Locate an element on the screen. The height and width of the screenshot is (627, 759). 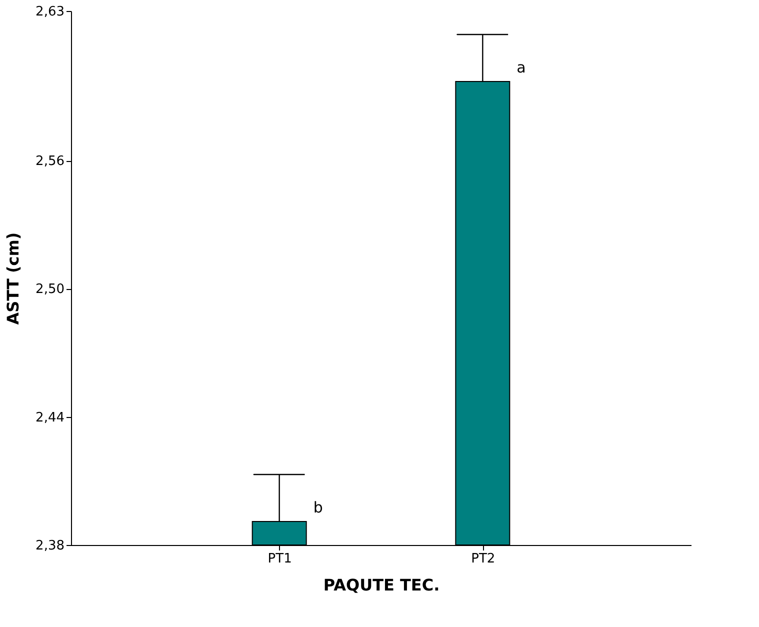
y-tick-label: 2,44 is located at coordinates (50, 418).